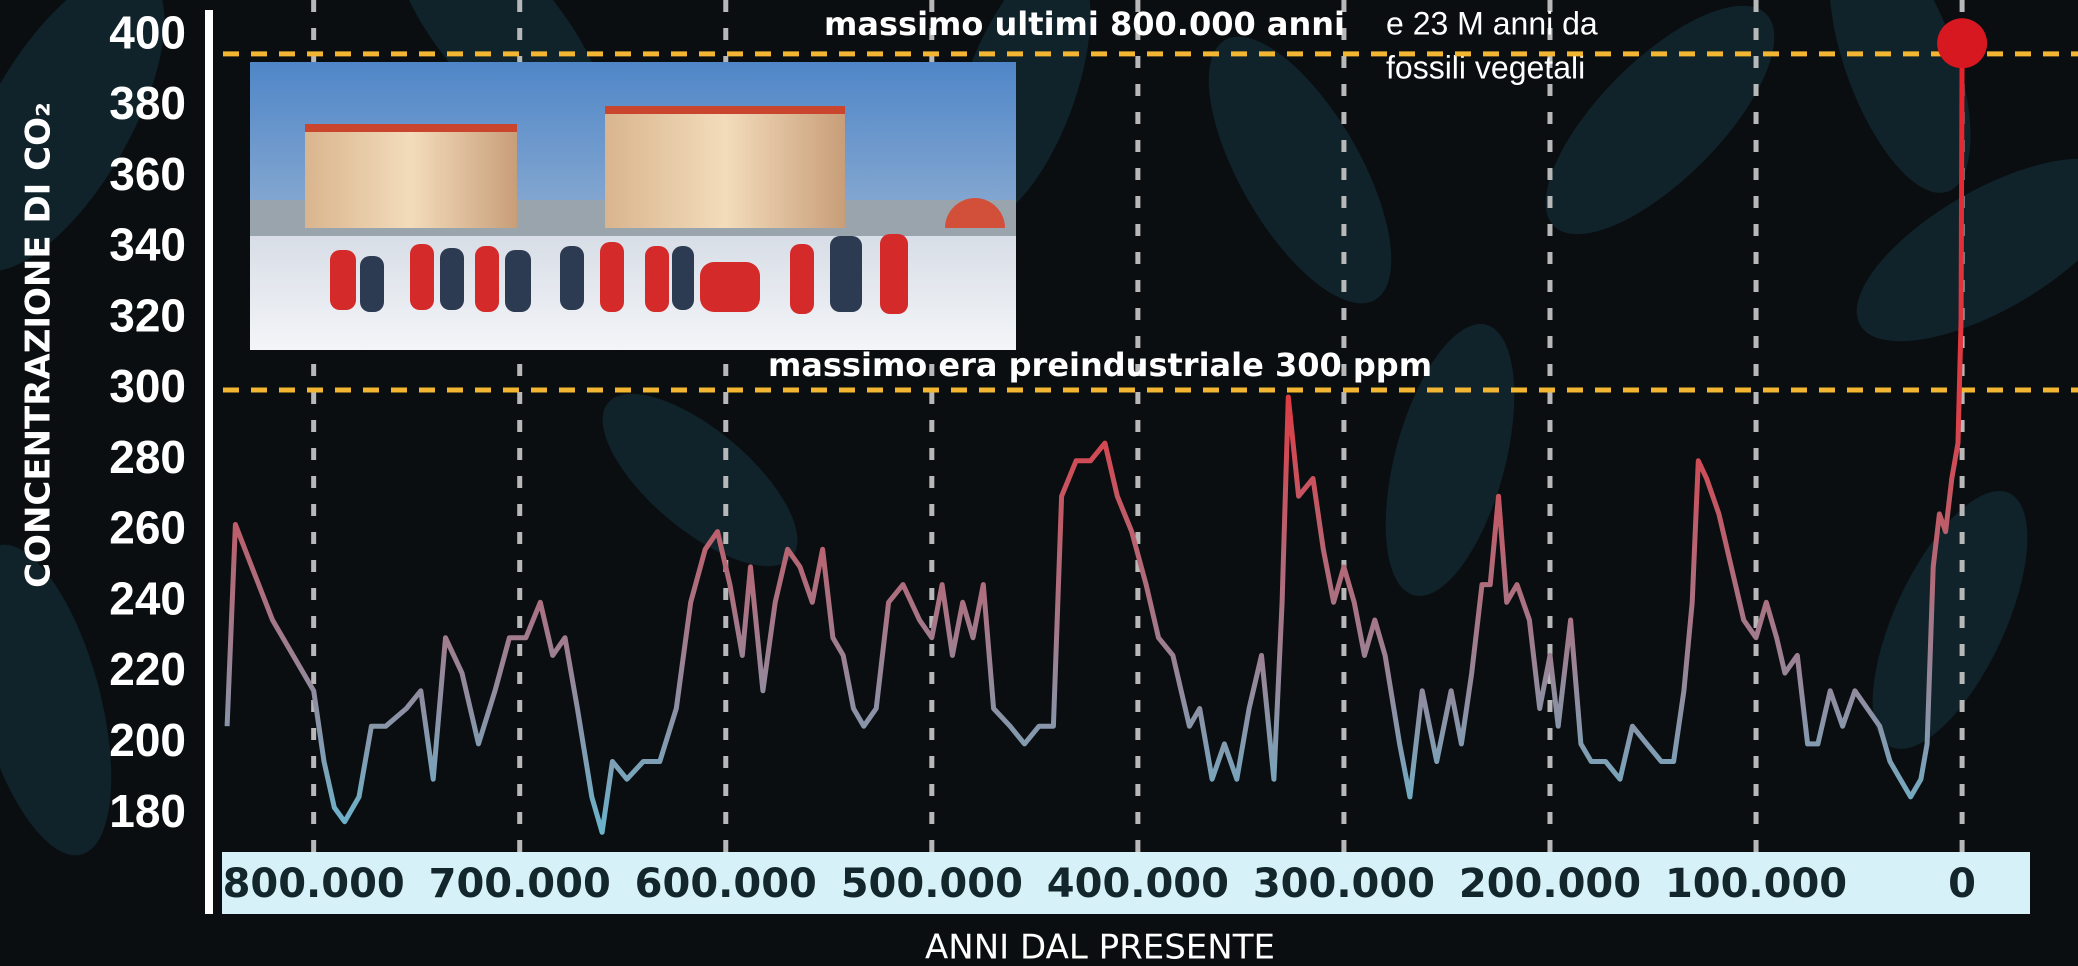  What do you see at coordinates (932, 884) in the screenshot?
I see `x-tick-label: 500.000` at bounding box center [932, 884].